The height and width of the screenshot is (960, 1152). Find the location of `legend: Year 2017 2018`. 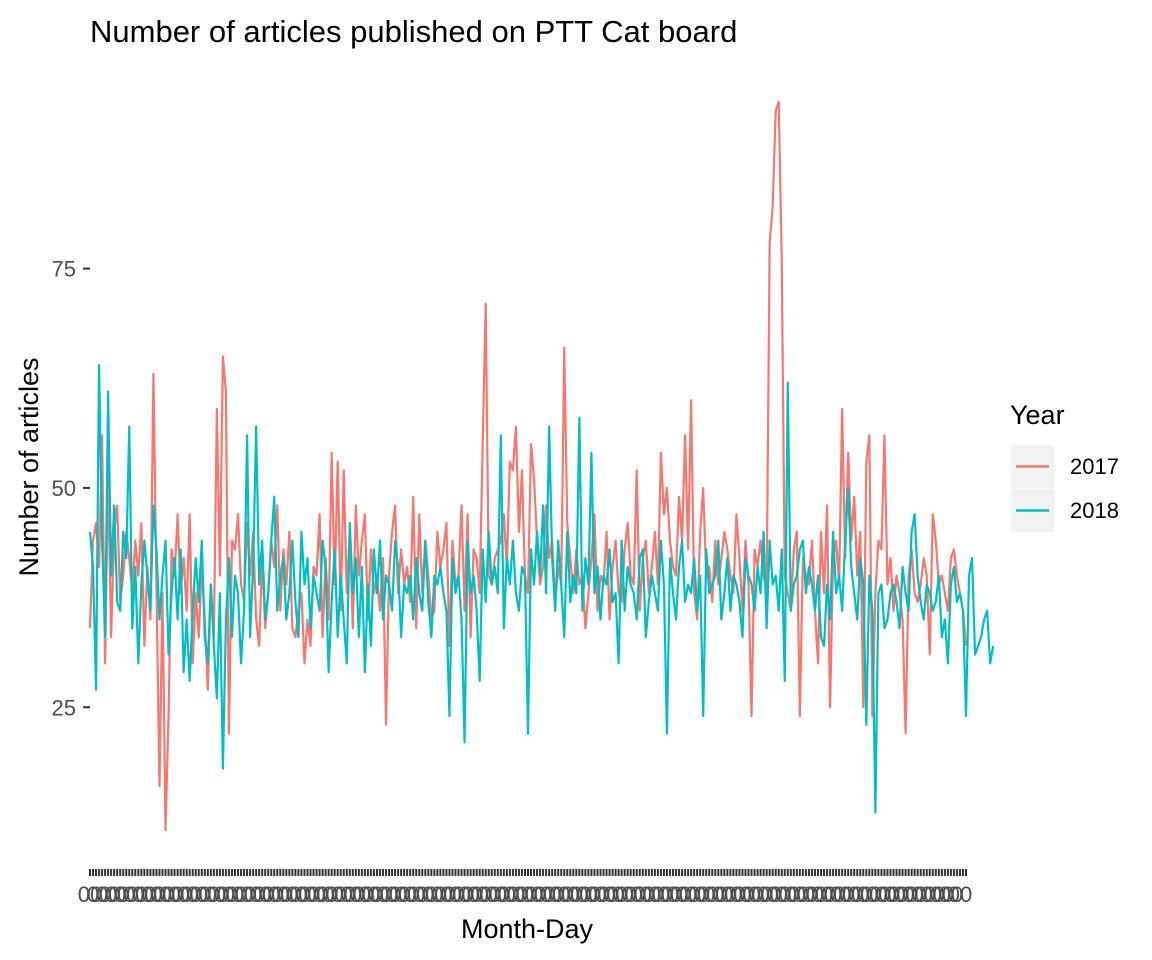

legend: Year 2017 2018 is located at coordinates (1064, 466).